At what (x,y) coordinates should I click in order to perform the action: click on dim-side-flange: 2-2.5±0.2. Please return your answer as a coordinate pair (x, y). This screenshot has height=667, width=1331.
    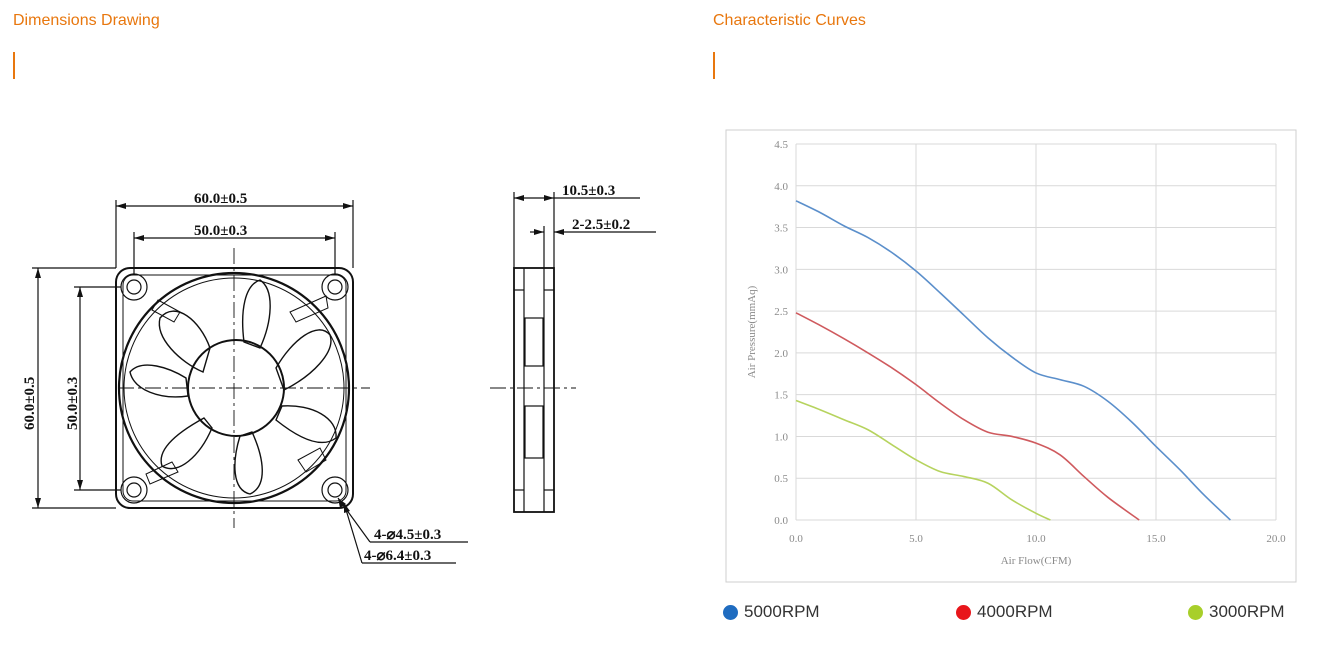
    Looking at the image, I should click on (601, 225).